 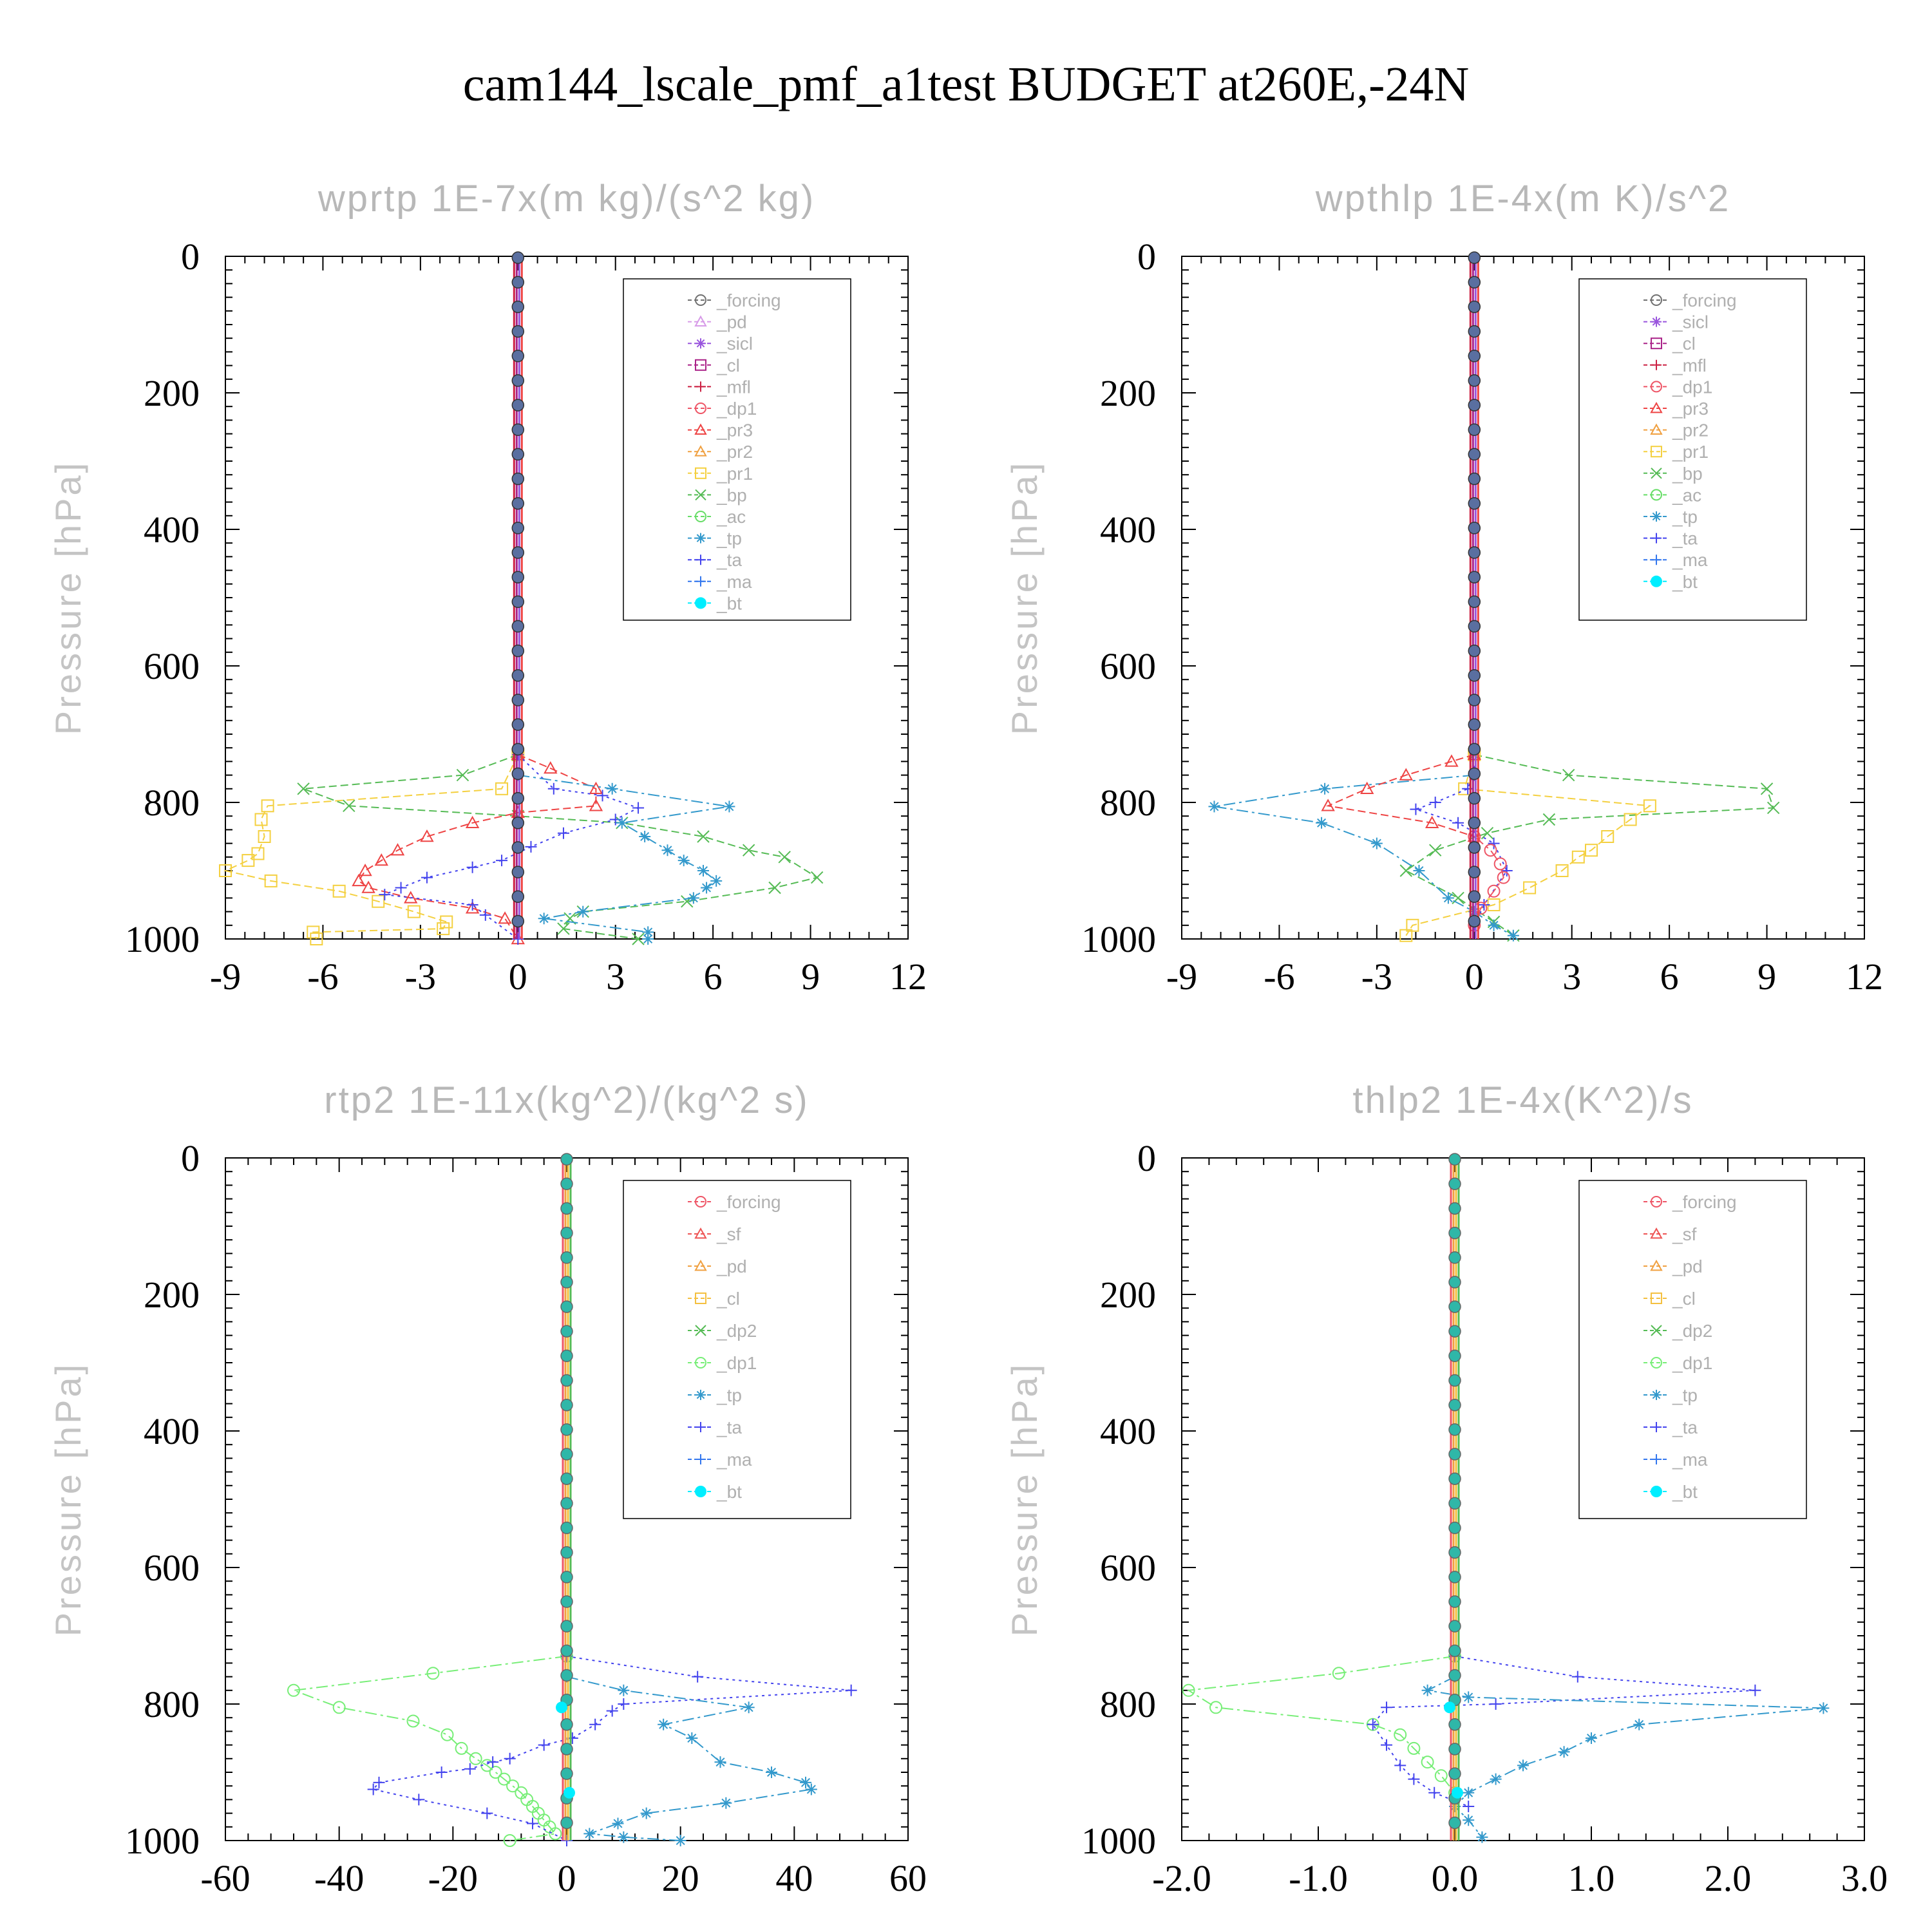 I want to click on x-tick-label: -3, so click(x=420, y=977).